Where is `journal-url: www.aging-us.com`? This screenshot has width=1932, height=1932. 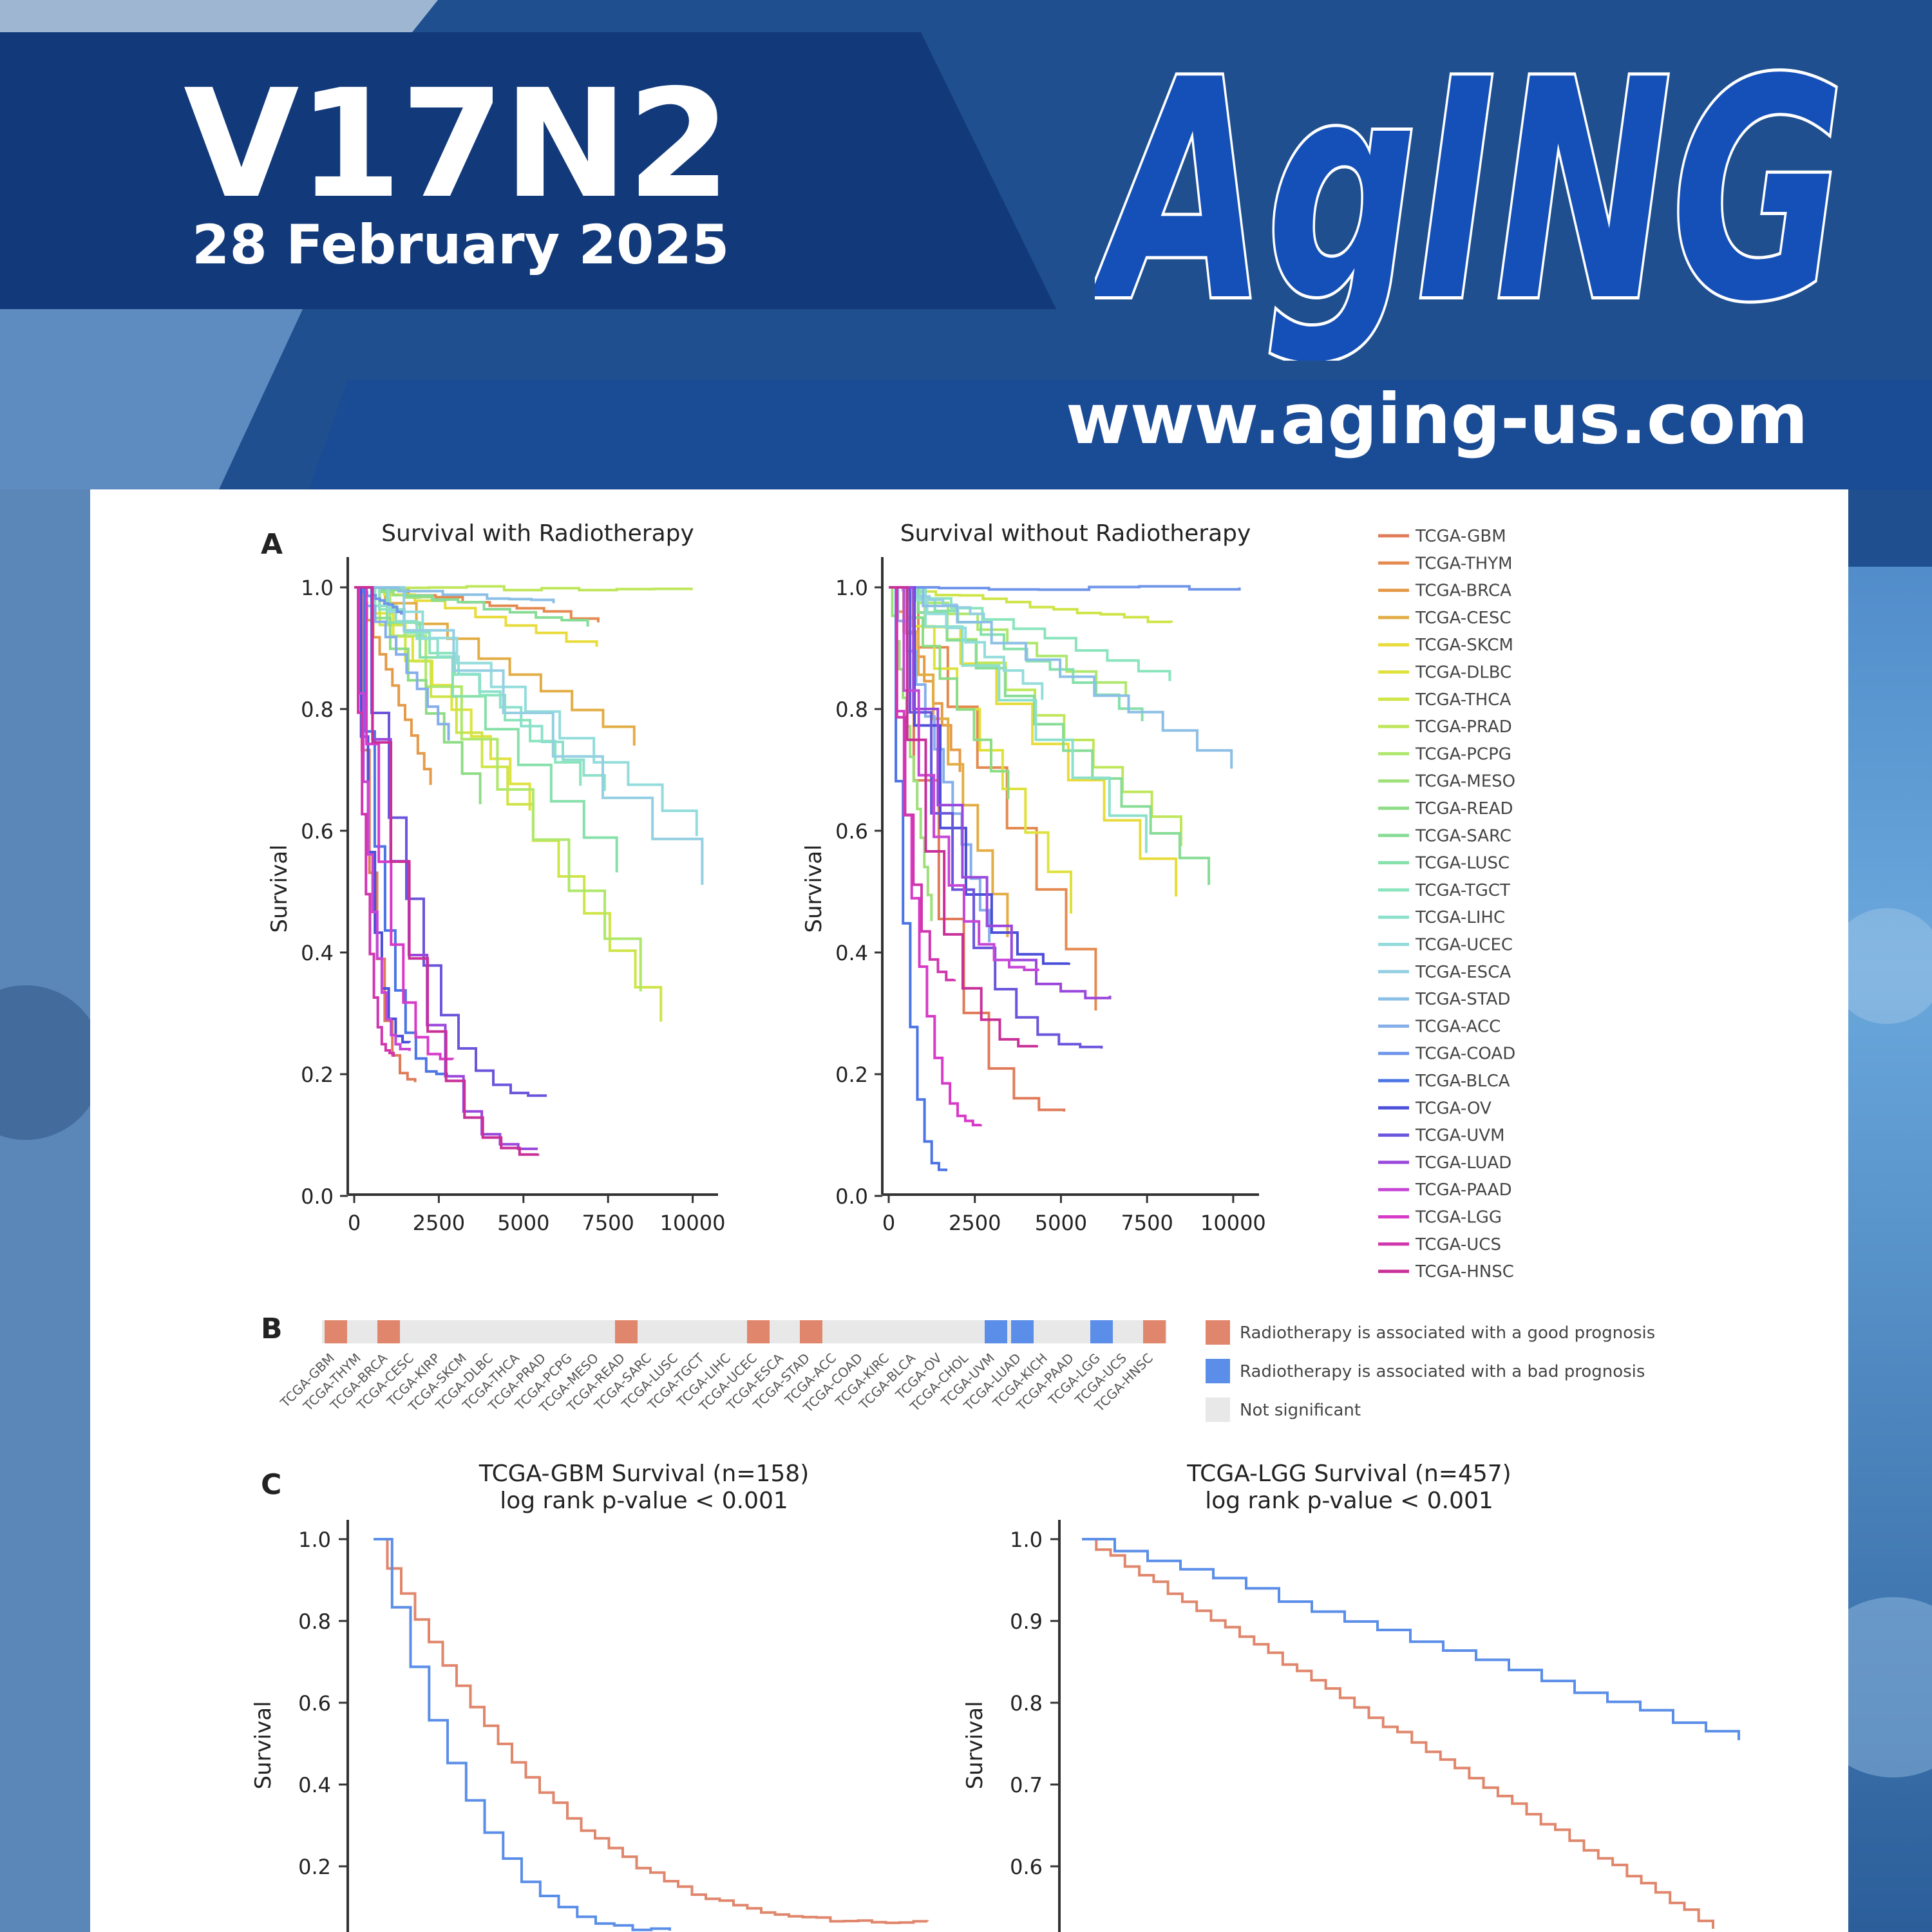
journal-url: www.aging-us.com is located at coordinates (1437, 419).